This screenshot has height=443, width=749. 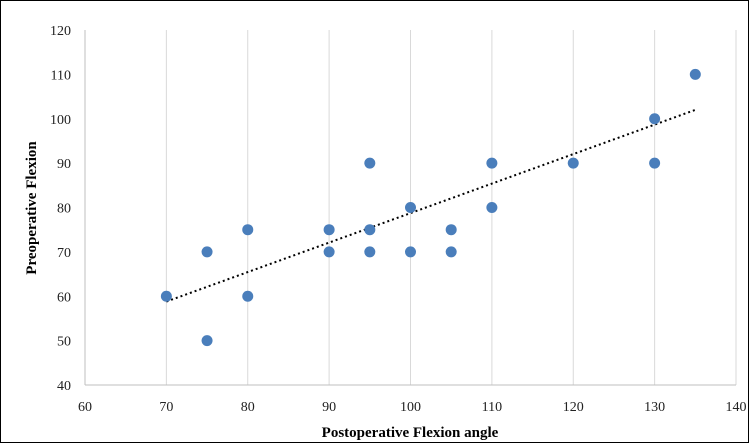 What do you see at coordinates (64, 342) in the screenshot?
I see `y-tick-label: 50` at bounding box center [64, 342].